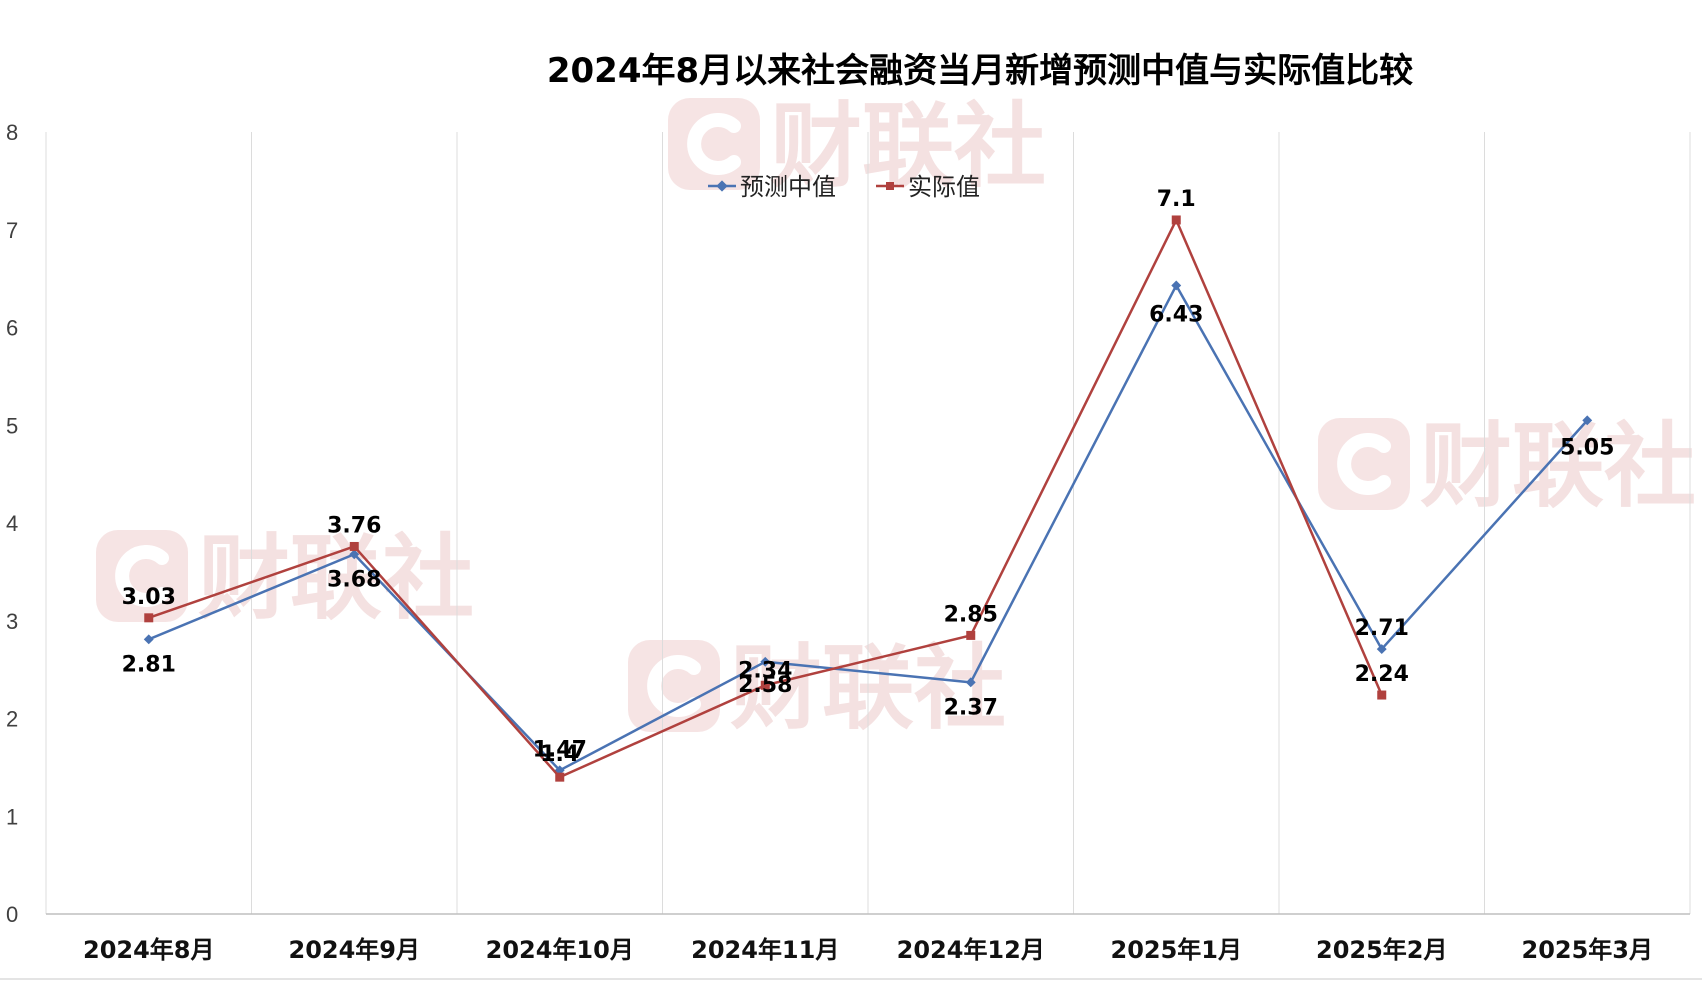  Describe the element at coordinates (1176, 314) in the screenshot. I see `data-label-forecast: 6.43` at that location.